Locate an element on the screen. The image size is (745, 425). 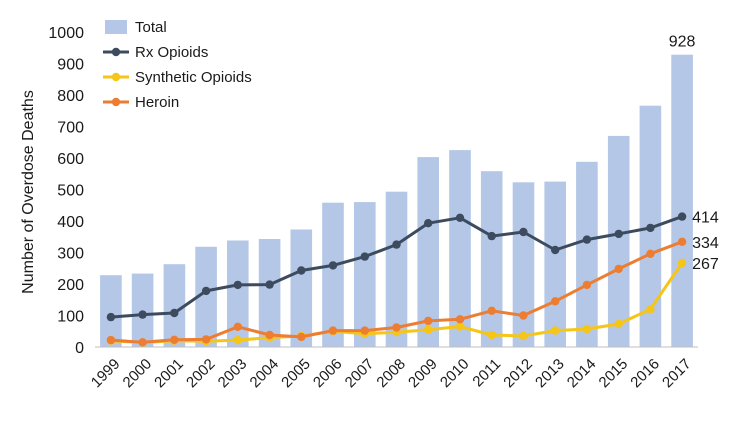
point-rx-opioids-2004 is located at coordinates (269, 284).